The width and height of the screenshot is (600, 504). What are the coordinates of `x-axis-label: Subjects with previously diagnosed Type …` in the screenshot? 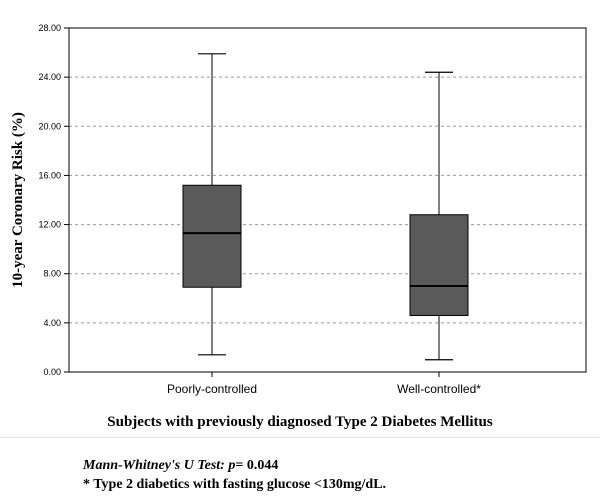 It's located at (300, 422).